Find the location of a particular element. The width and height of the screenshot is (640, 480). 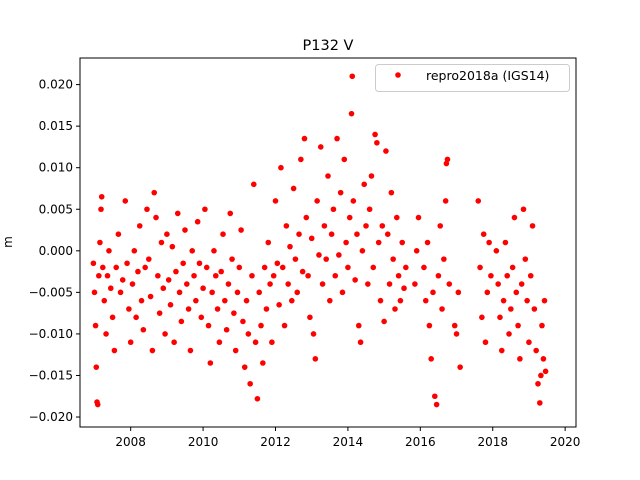

x-tick-label: 2012 is located at coordinates (275, 442).